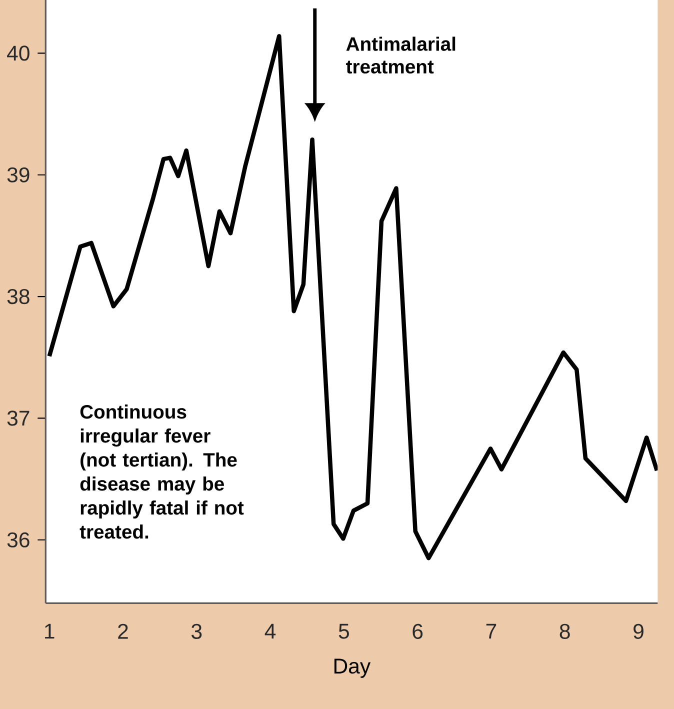 The image size is (674, 709). I want to click on annotation: Continuous irregular fever (not tertian). The disease may be rapidly fatal if not treated., so click(162, 471).